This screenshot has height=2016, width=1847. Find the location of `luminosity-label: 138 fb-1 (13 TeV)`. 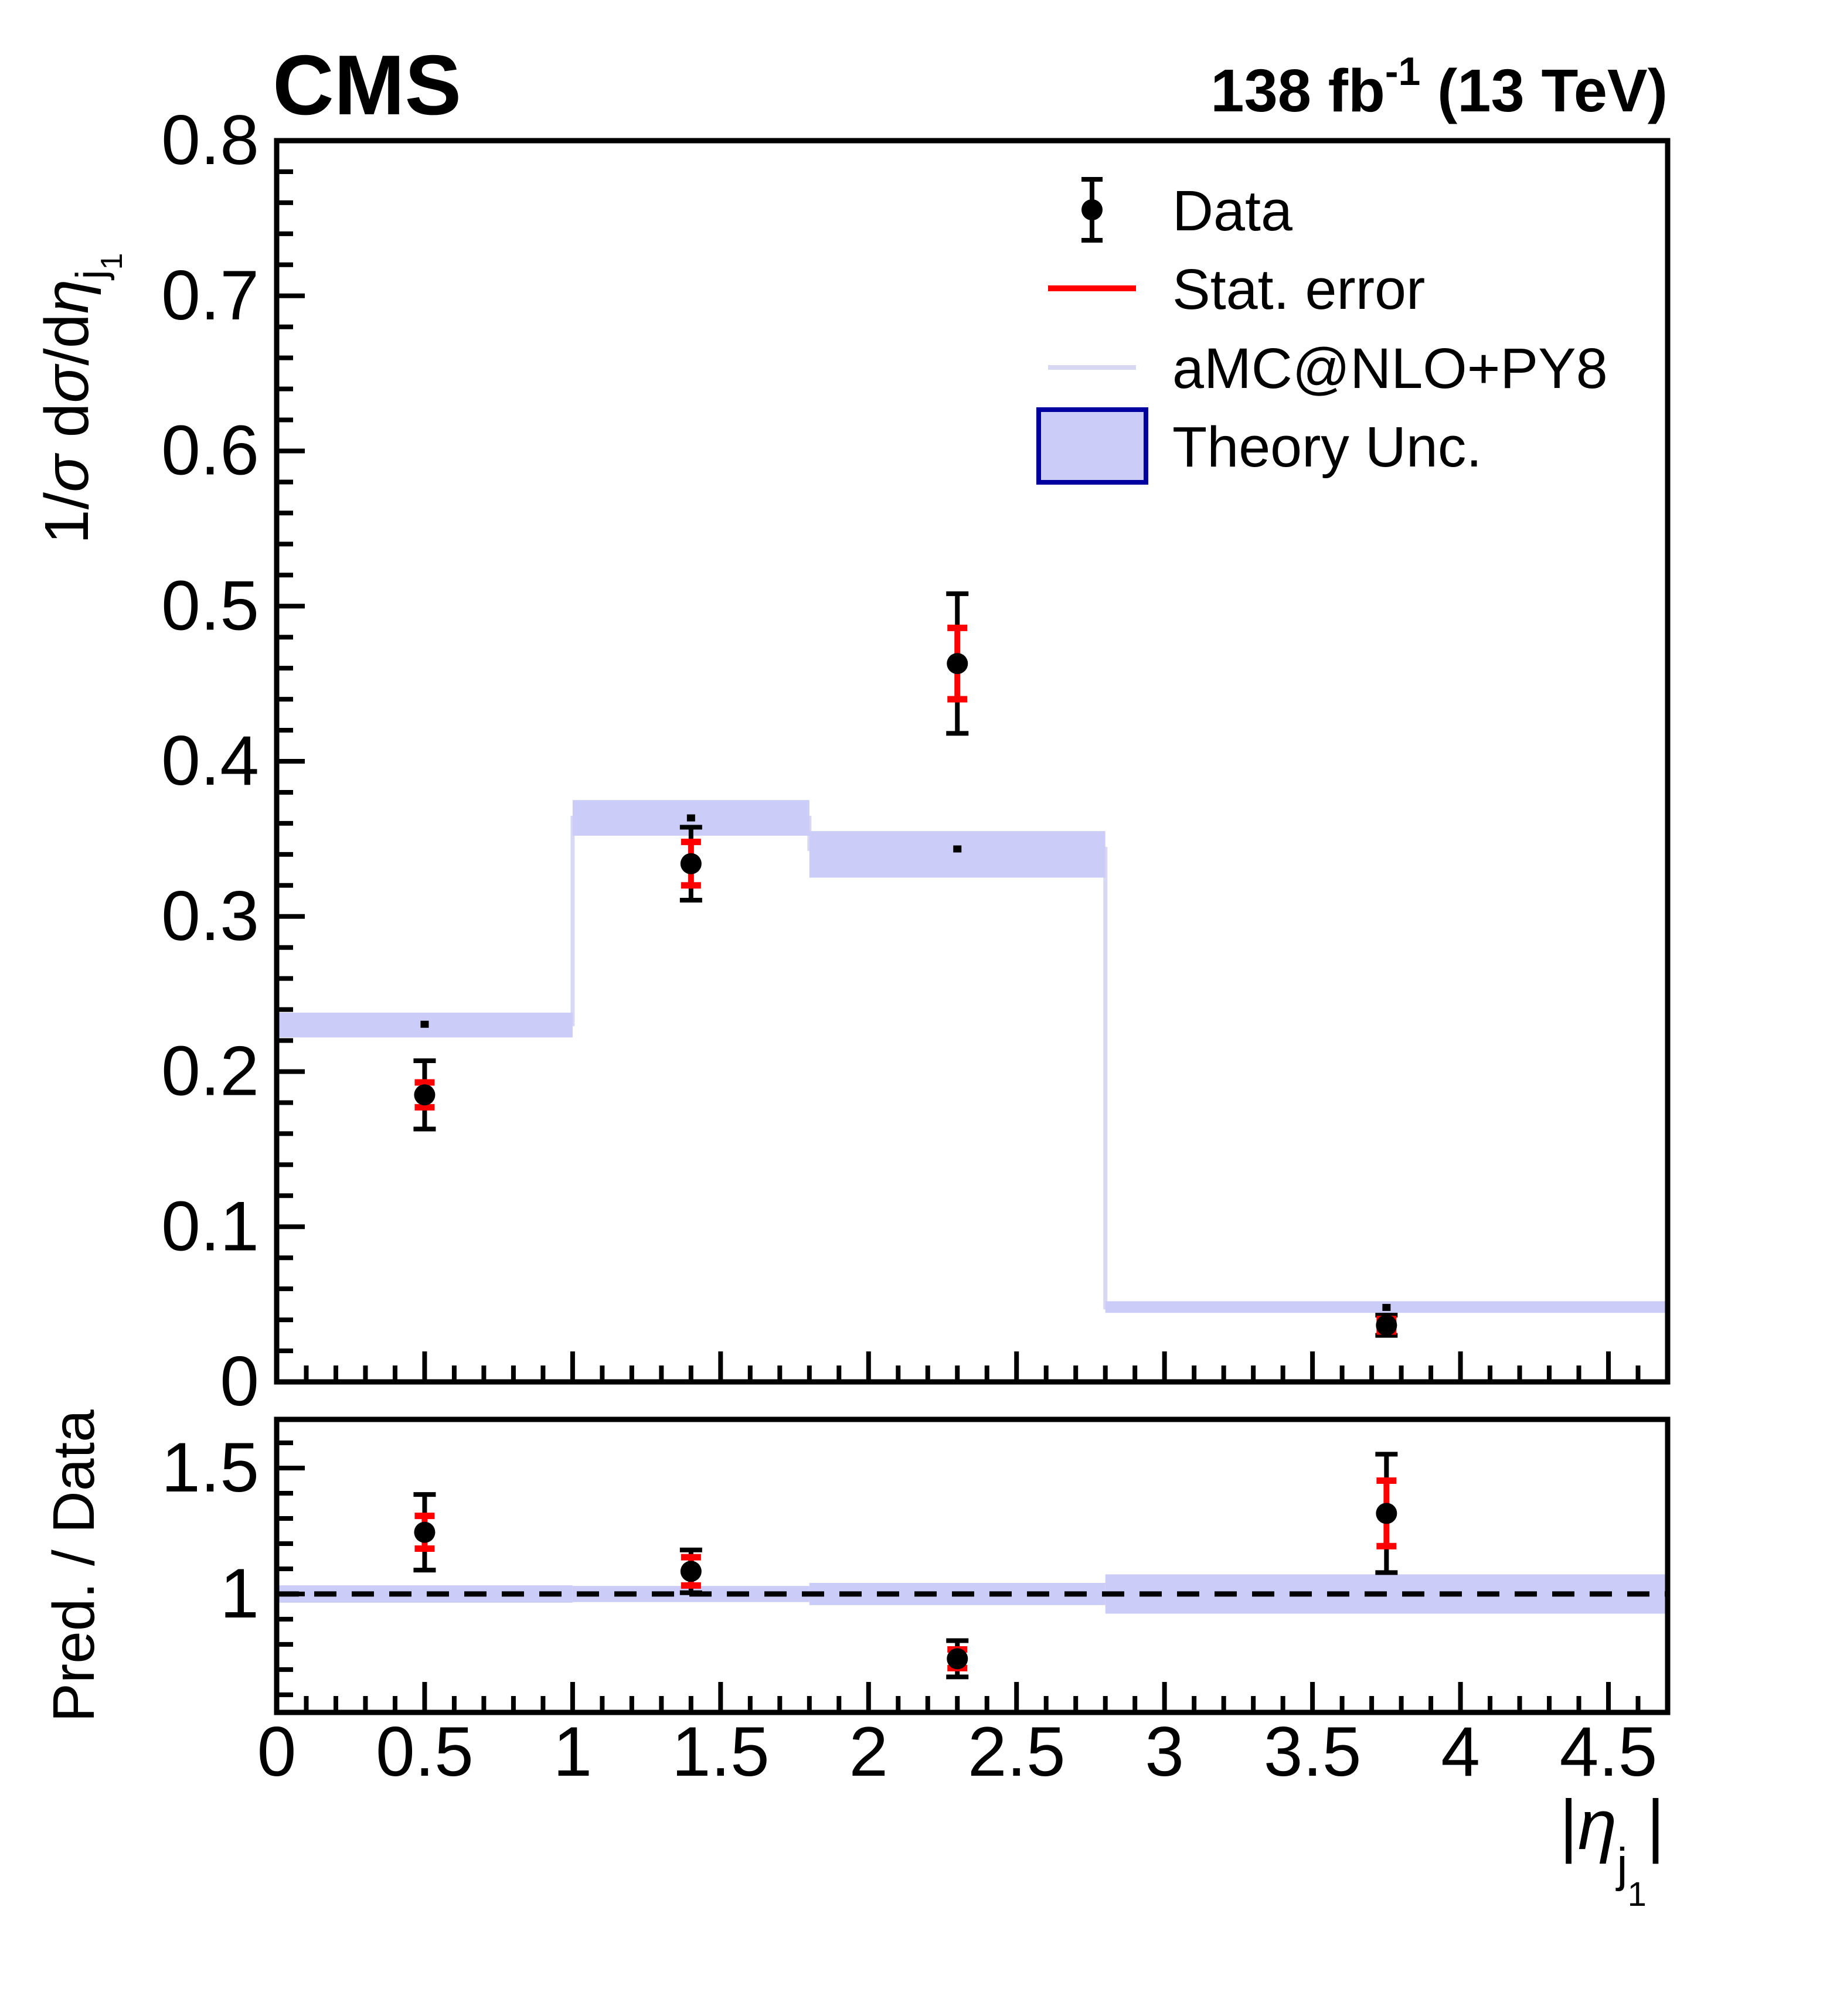

luminosity-label: 138 fb-1 (13 TeV) is located at coordinates (1439, 86).